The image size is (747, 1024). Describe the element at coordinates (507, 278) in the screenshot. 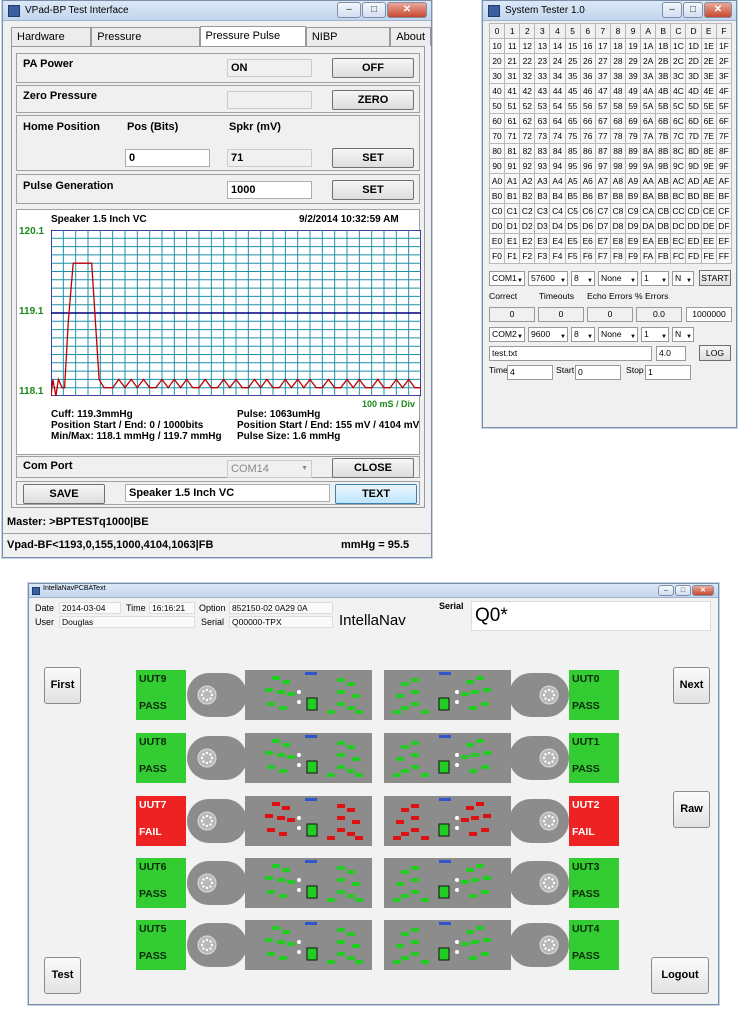

I see `port1-com-select: COM1 ▼` at that location.